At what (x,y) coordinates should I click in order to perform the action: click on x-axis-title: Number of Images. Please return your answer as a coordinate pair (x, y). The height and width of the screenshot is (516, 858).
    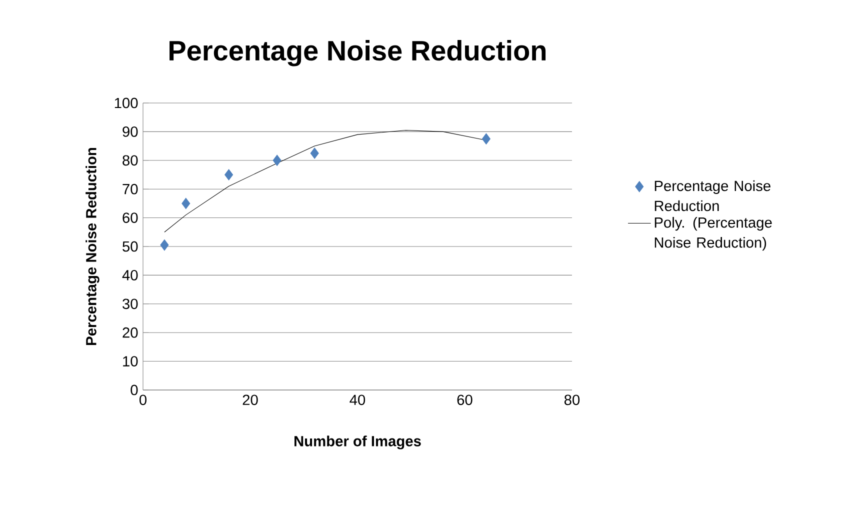
    Looking at the image, I should click on (357, 443).